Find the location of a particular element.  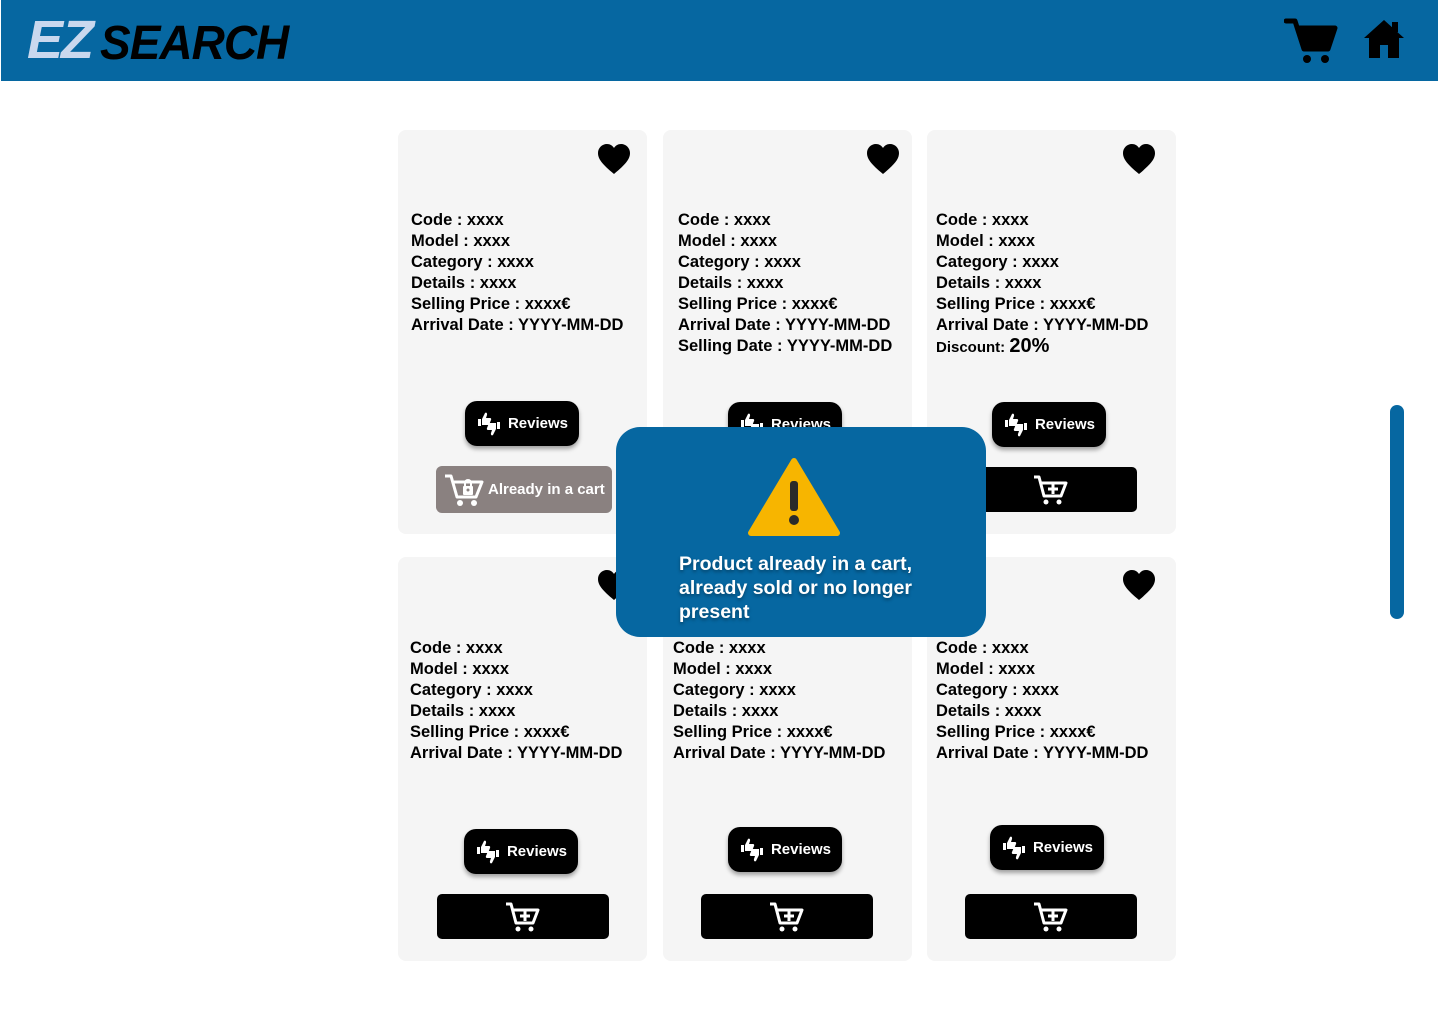

logo: EZ SEARCH is located at coordinates (158, 40).